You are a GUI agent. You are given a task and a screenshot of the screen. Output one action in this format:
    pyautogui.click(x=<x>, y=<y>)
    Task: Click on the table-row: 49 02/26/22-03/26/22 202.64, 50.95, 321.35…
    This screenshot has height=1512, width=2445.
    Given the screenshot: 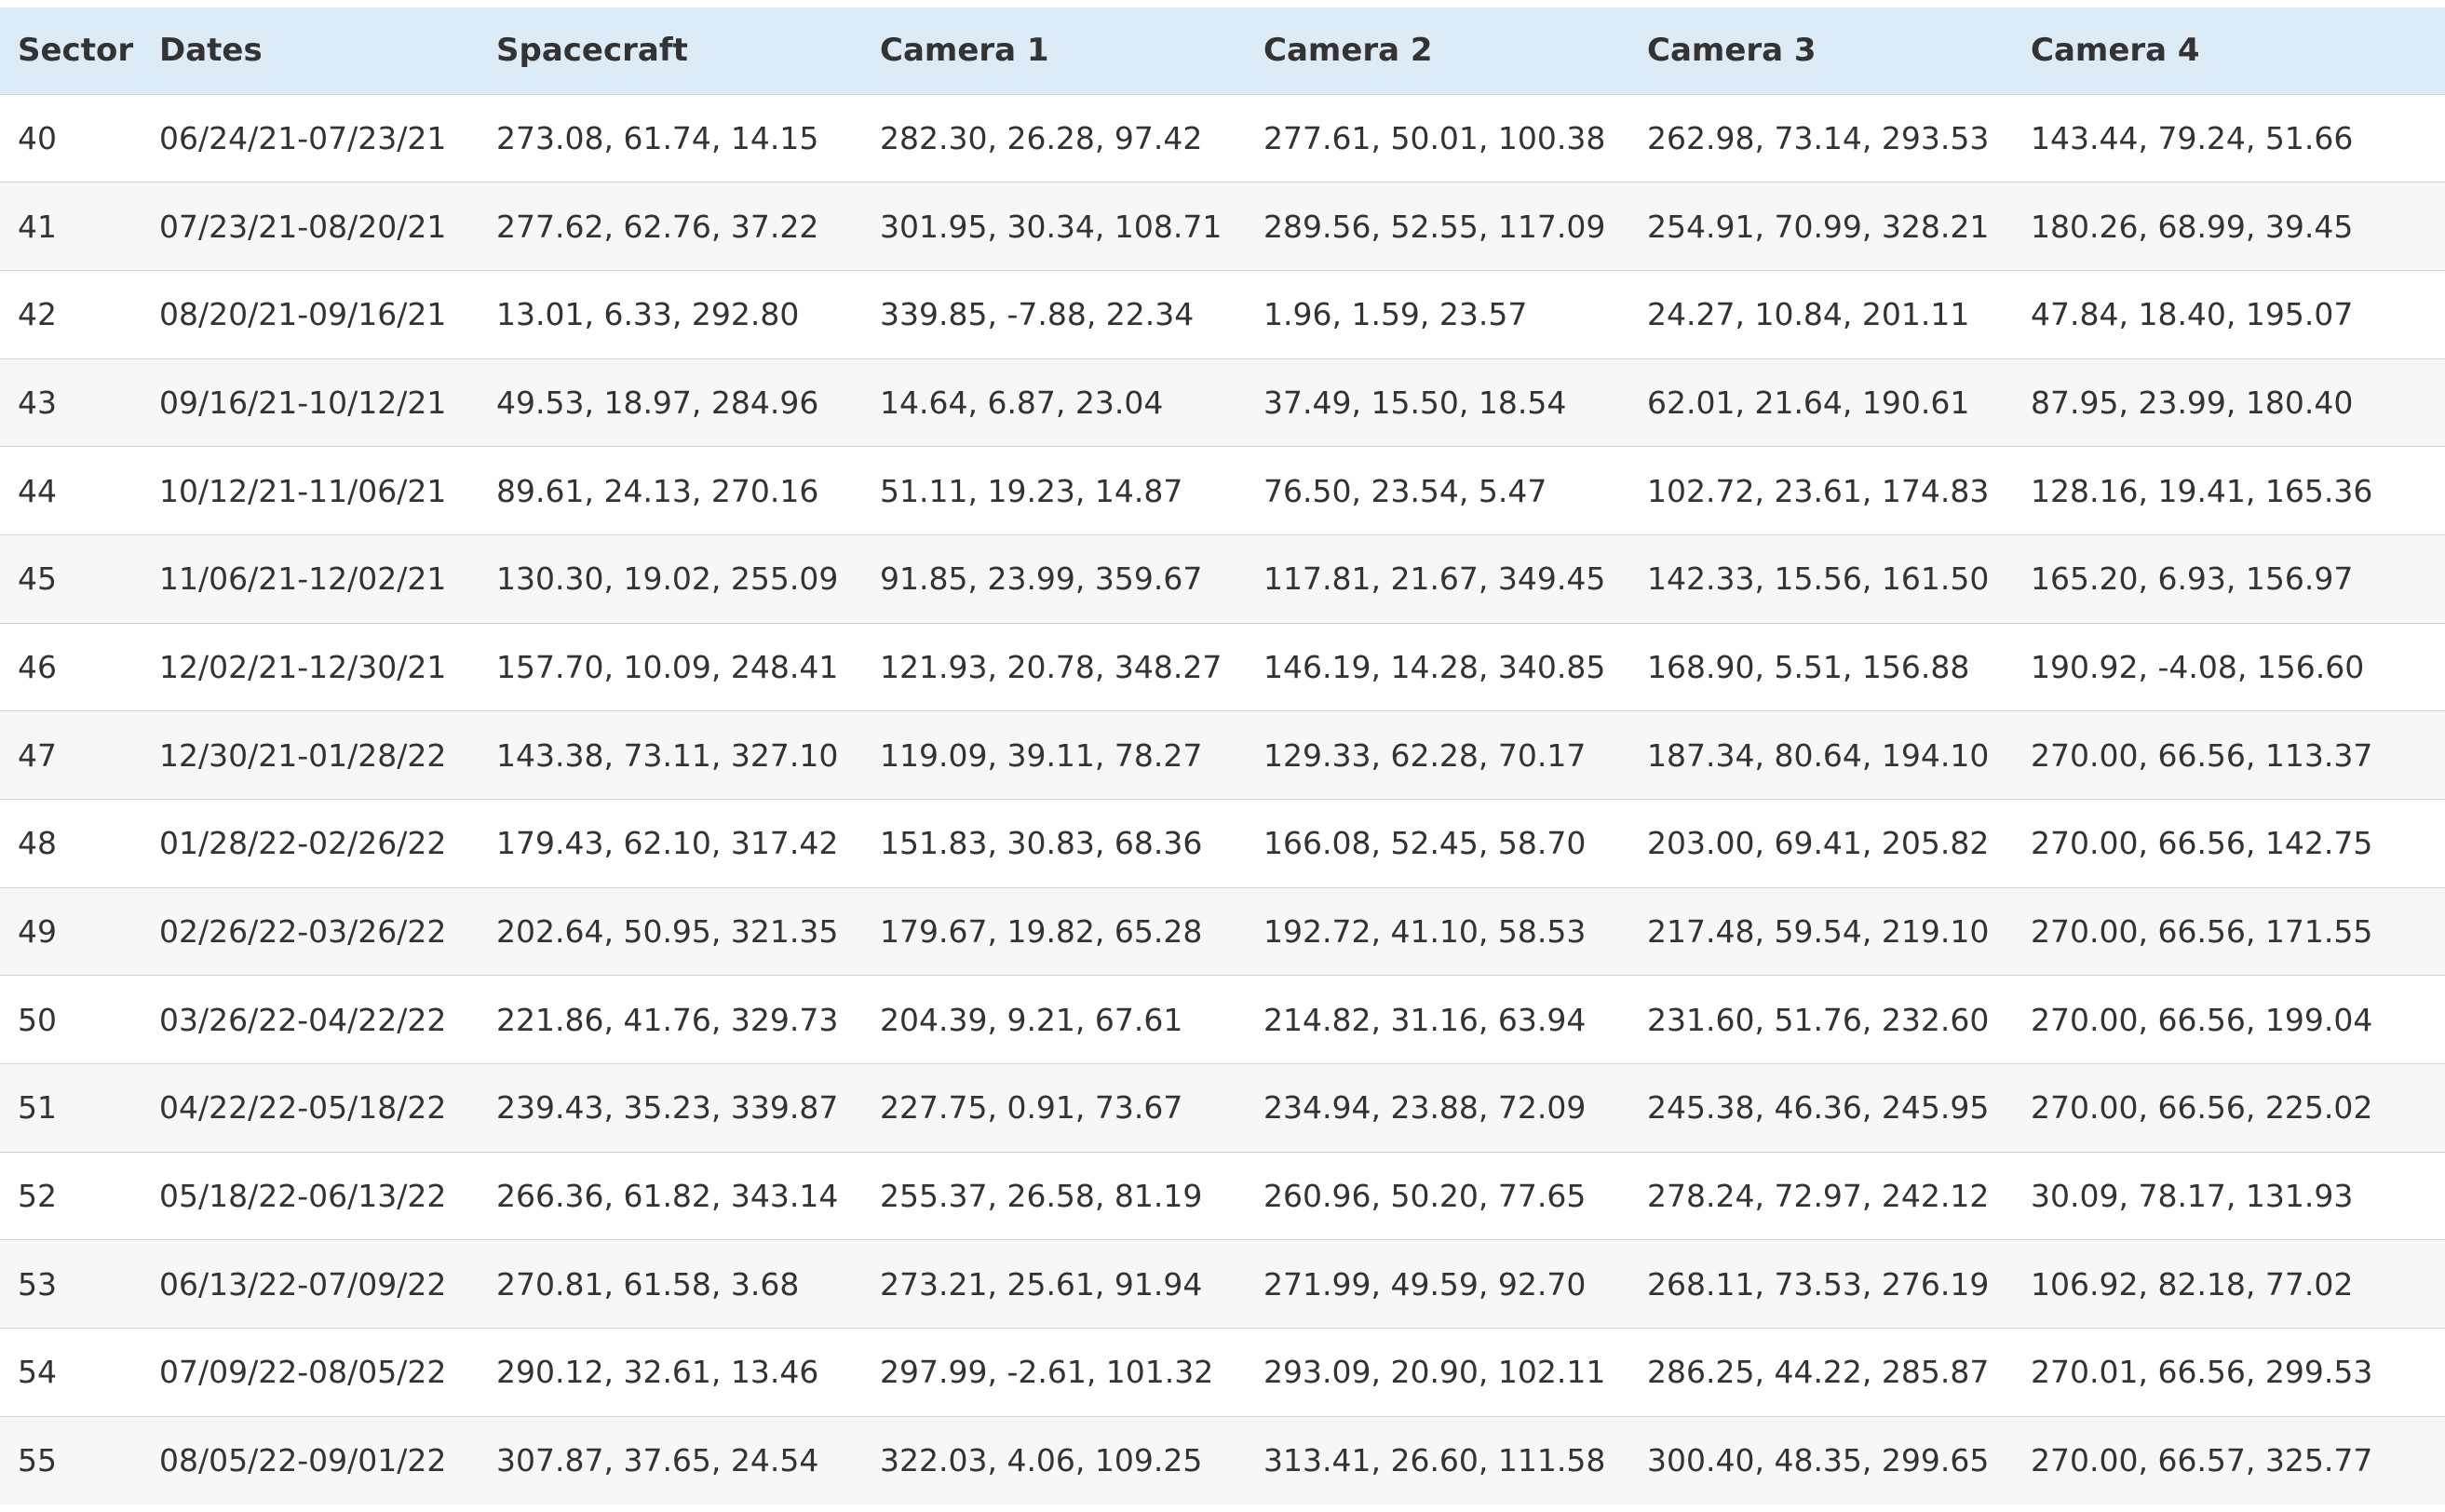 What is the action you would take?
    pyautogui.click(x=1222, y=932)
    